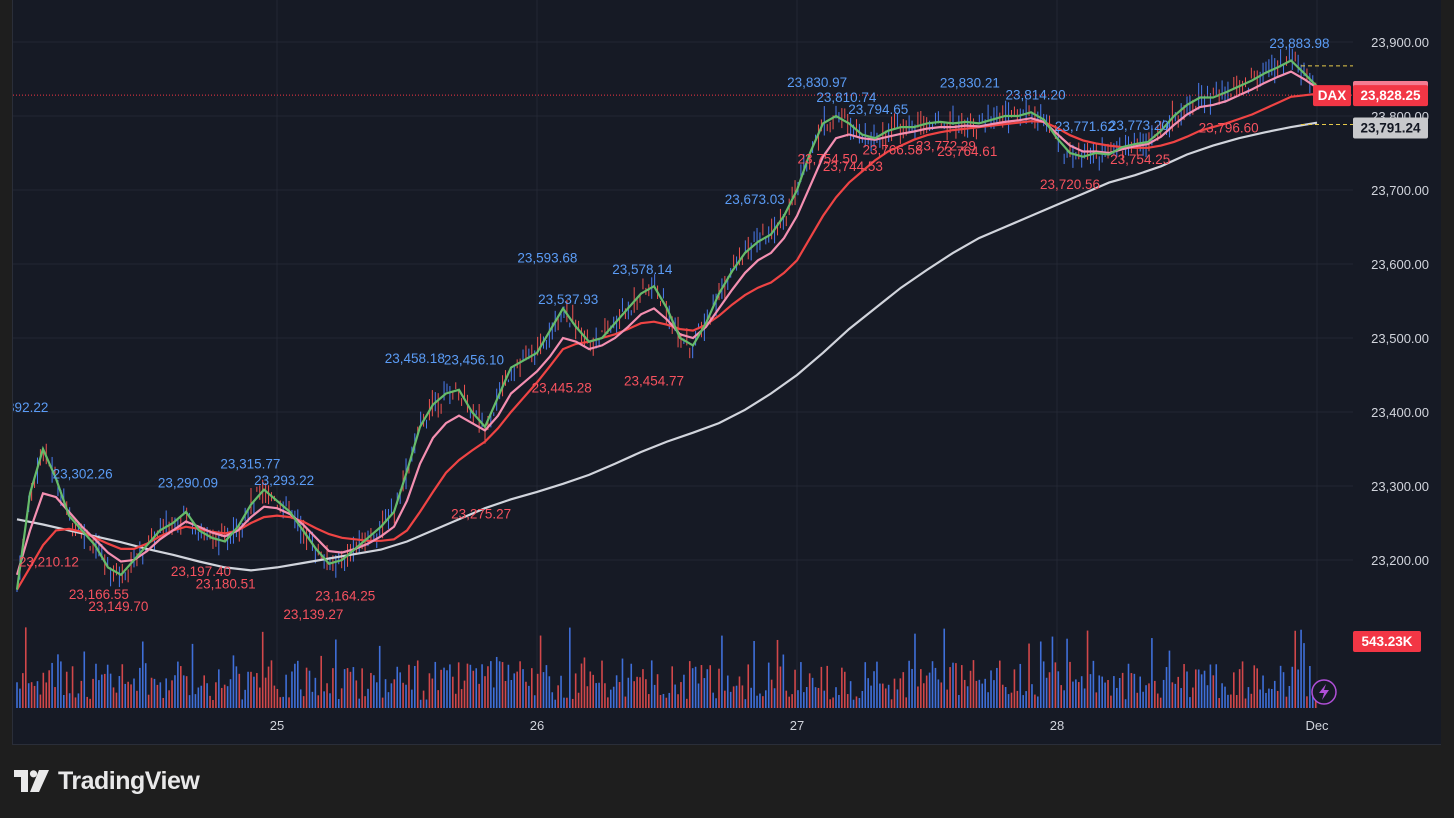  I want to click on price-tick-label: 23,700.00, so click(1400, 190).